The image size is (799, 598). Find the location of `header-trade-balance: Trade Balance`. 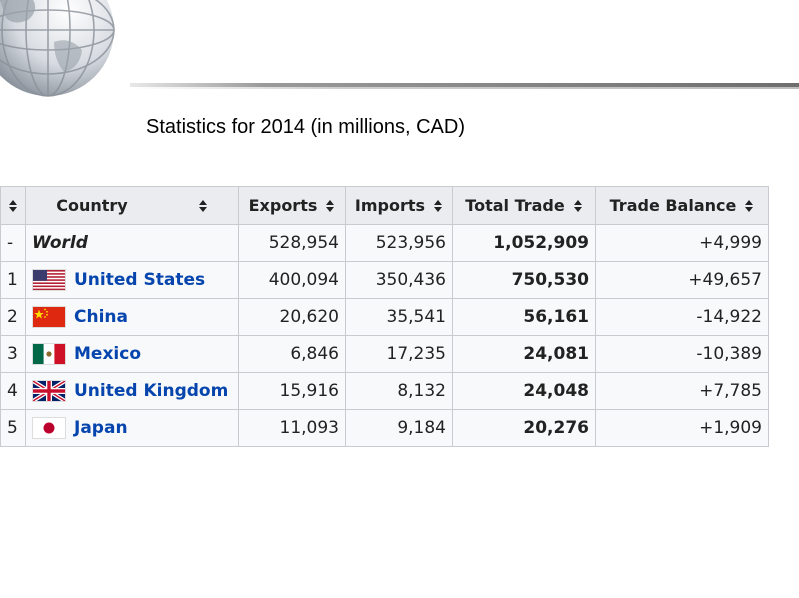

header-trade-balance: Trade Balance is located at coordinates (682, 205).